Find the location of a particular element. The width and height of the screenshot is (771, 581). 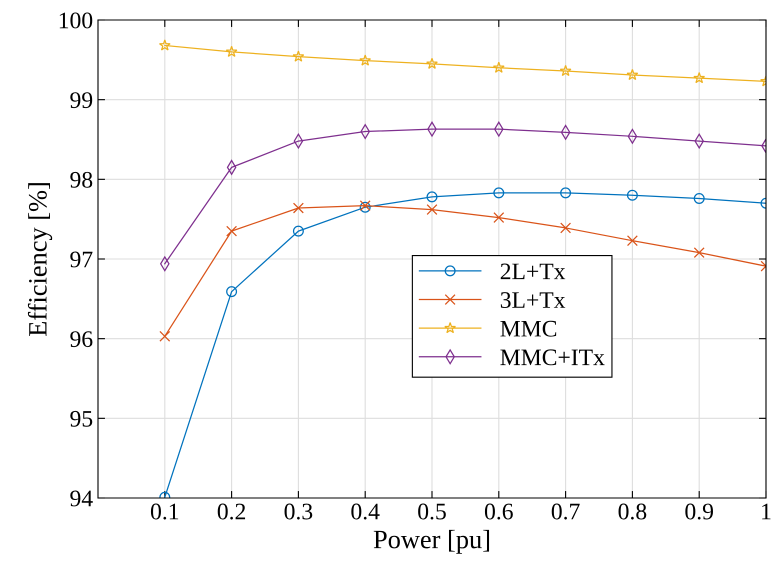

x-tick-label: 0.4 is located at coordinates (365, 512).